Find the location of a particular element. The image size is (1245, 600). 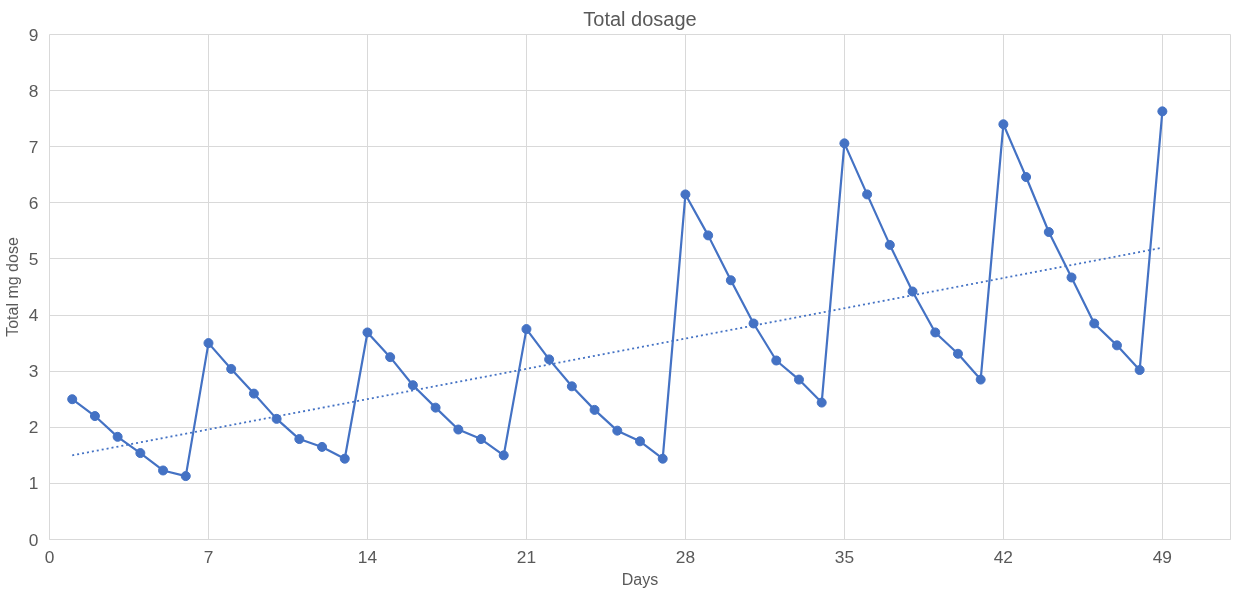

y-tick-label: 6 is located at coordinates (33, 202).